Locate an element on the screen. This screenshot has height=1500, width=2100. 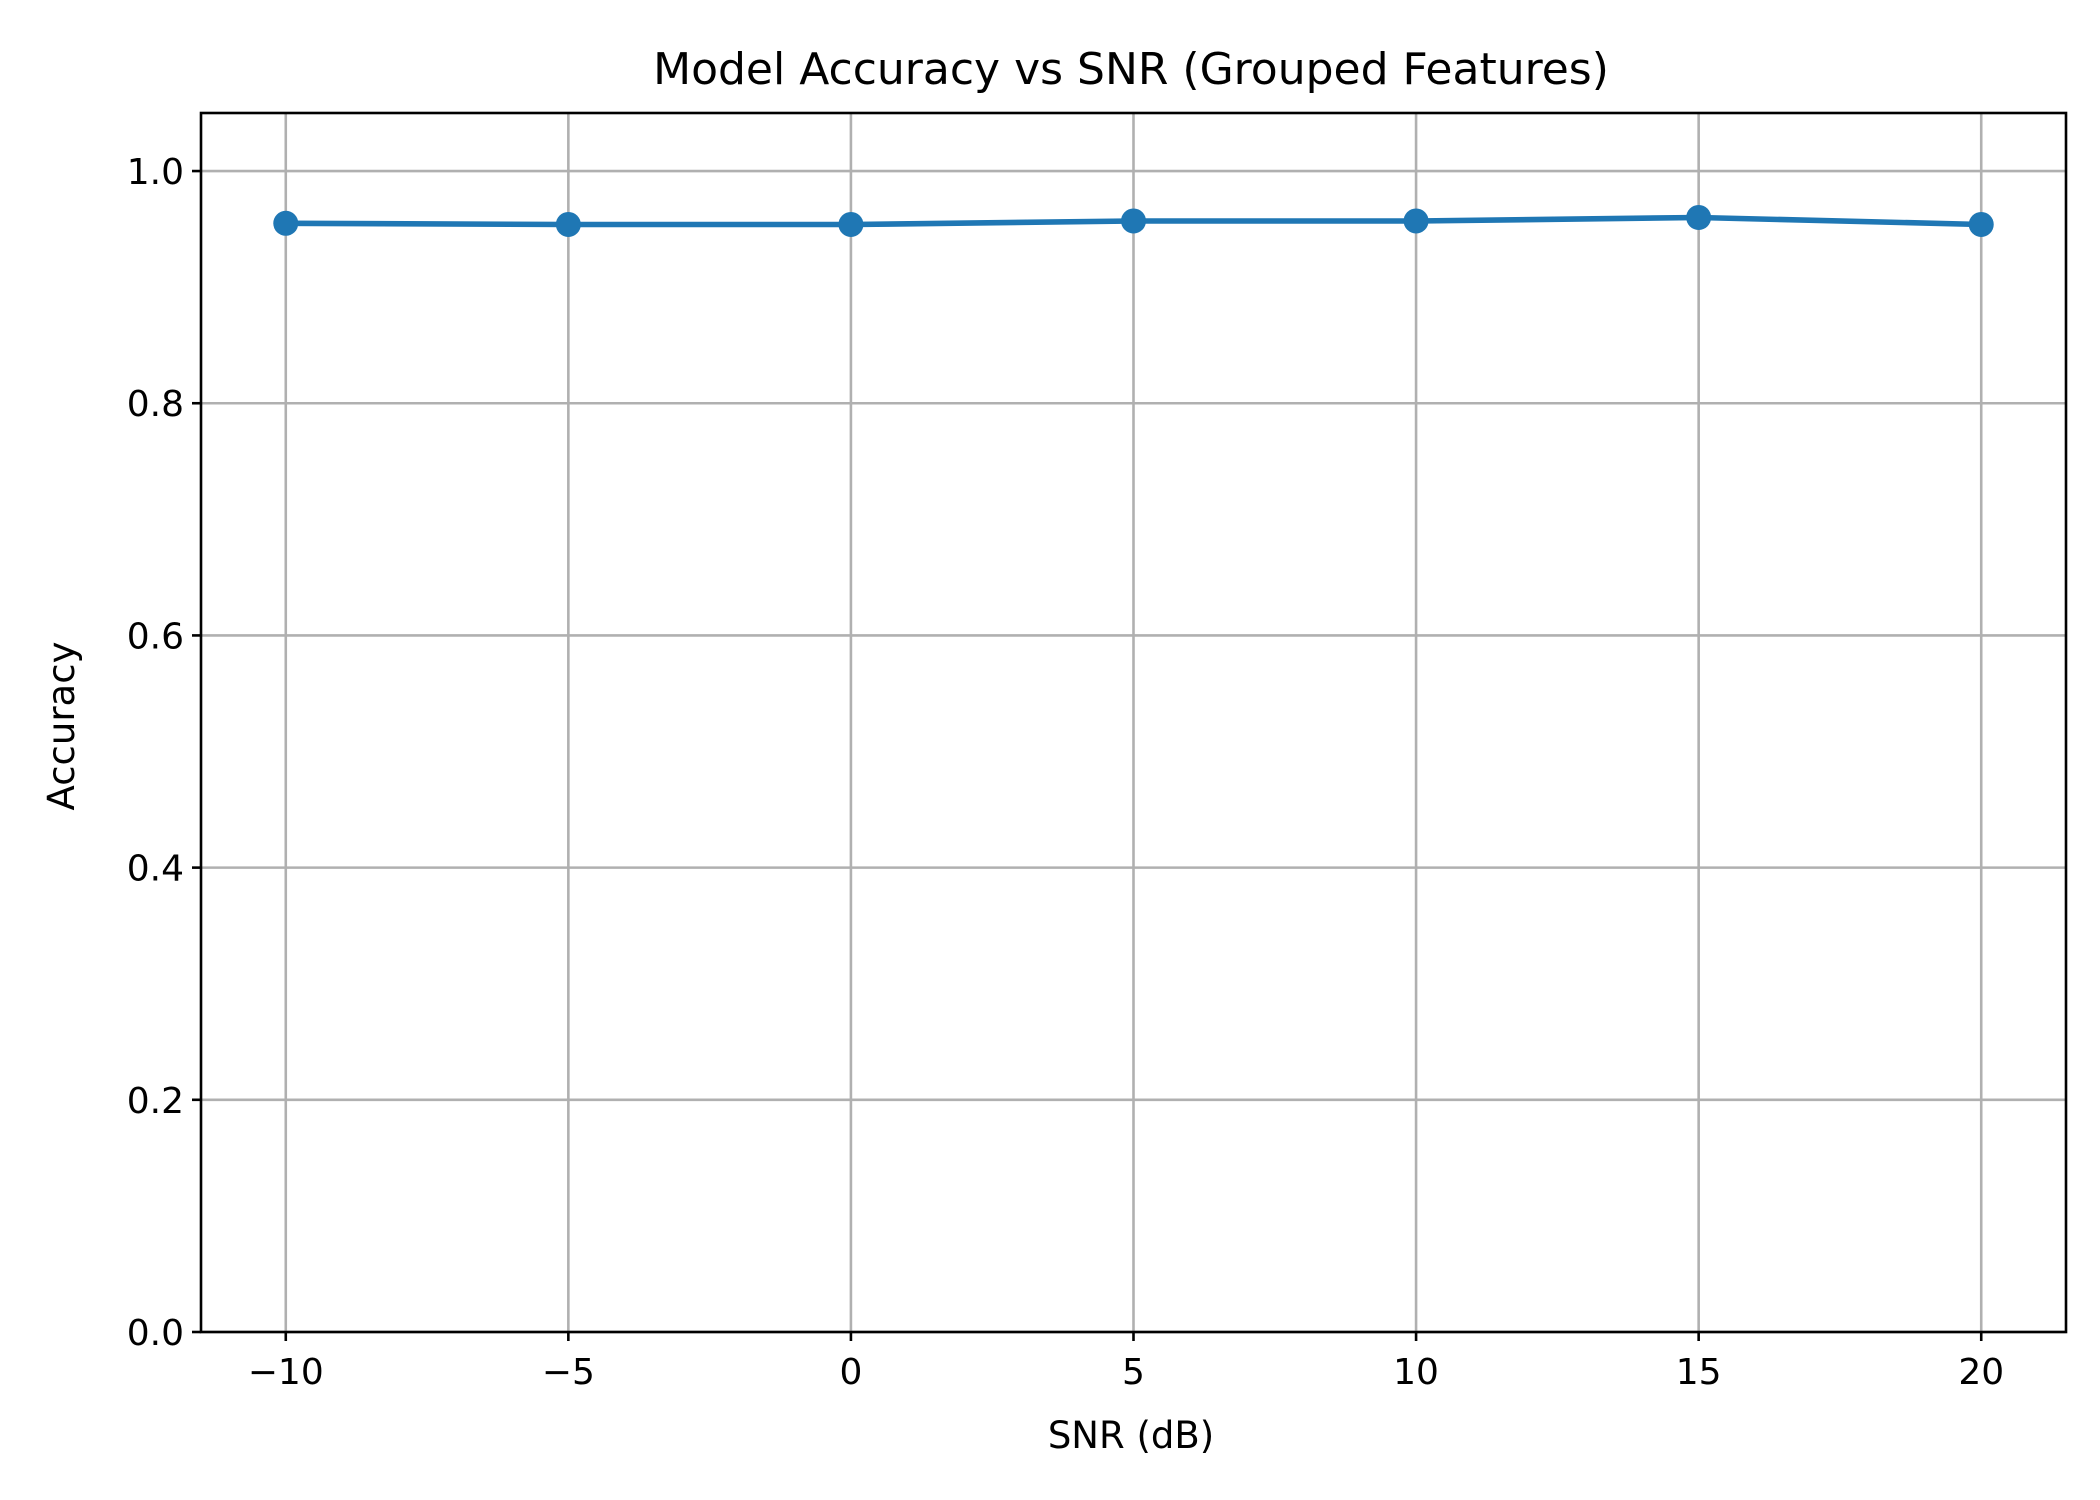
x-tick-label: 20 is located at coordinates (1981, 1372).